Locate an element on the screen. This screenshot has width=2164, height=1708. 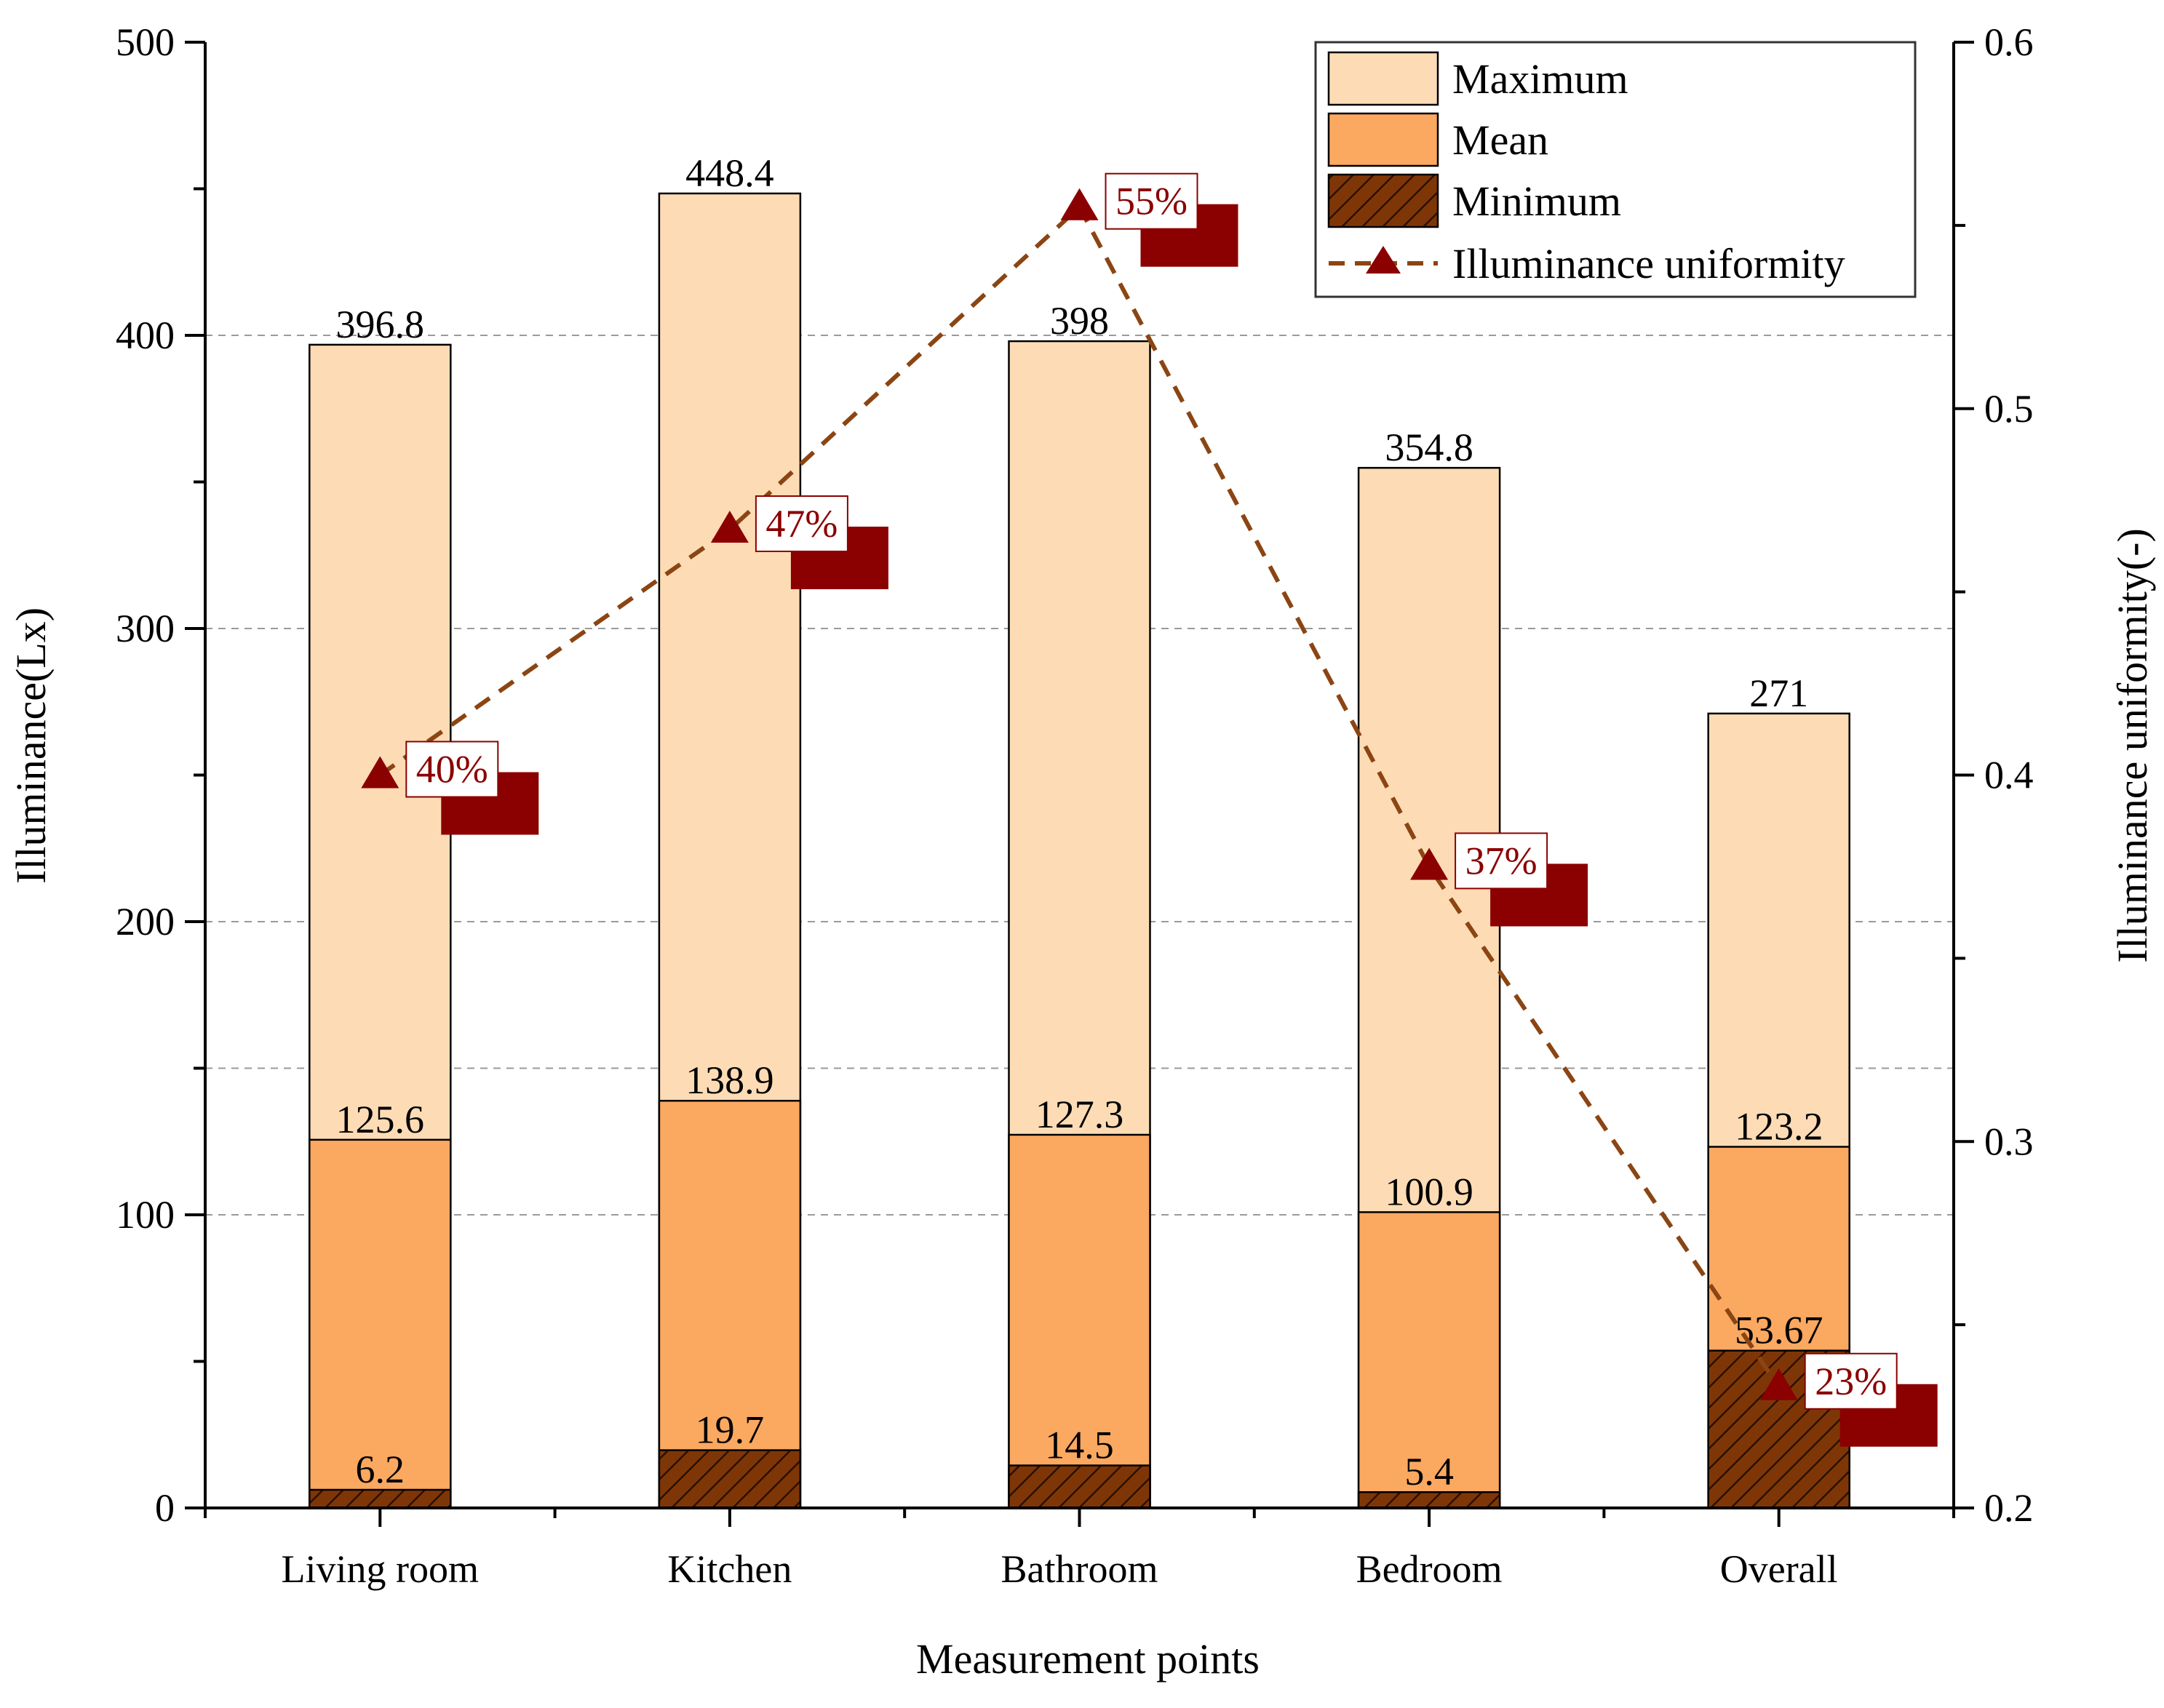
y-tick-label: 400 is located at coordinates (145, 335).